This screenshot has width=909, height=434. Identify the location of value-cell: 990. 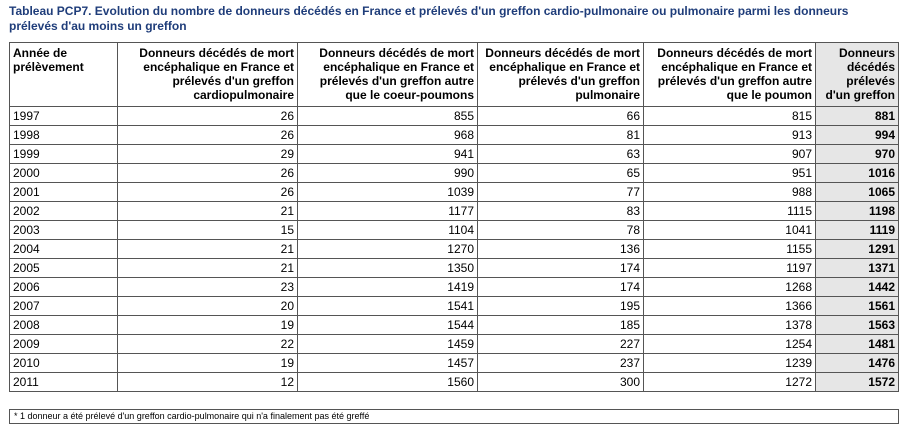
(387, 173).